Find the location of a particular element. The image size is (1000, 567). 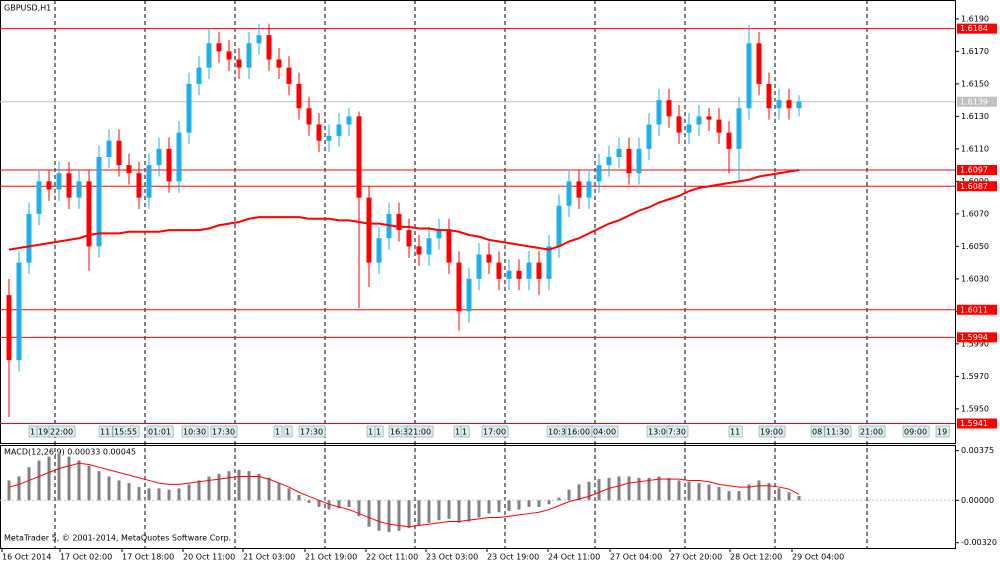

event-label: 17:30 is located at coordinates (311, 432).